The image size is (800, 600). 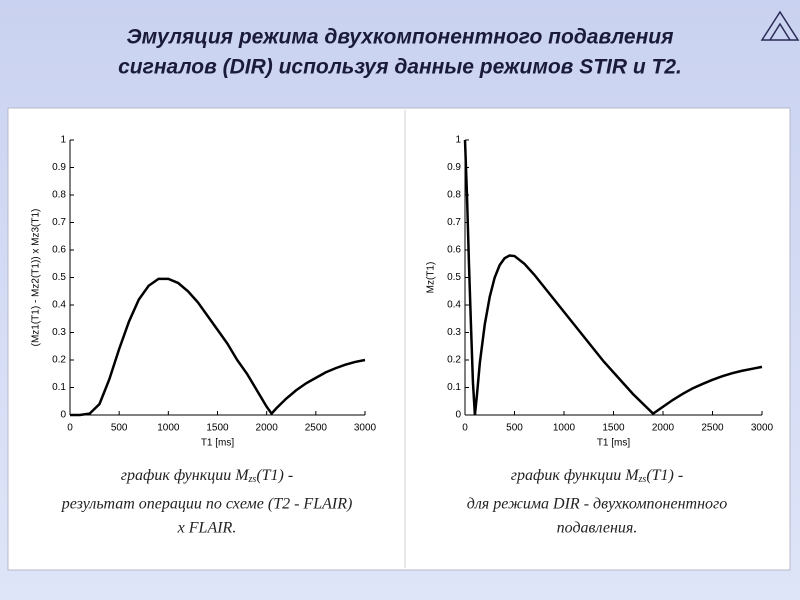 I want to click on caption-line: подавления., so click(x=597, y=528).